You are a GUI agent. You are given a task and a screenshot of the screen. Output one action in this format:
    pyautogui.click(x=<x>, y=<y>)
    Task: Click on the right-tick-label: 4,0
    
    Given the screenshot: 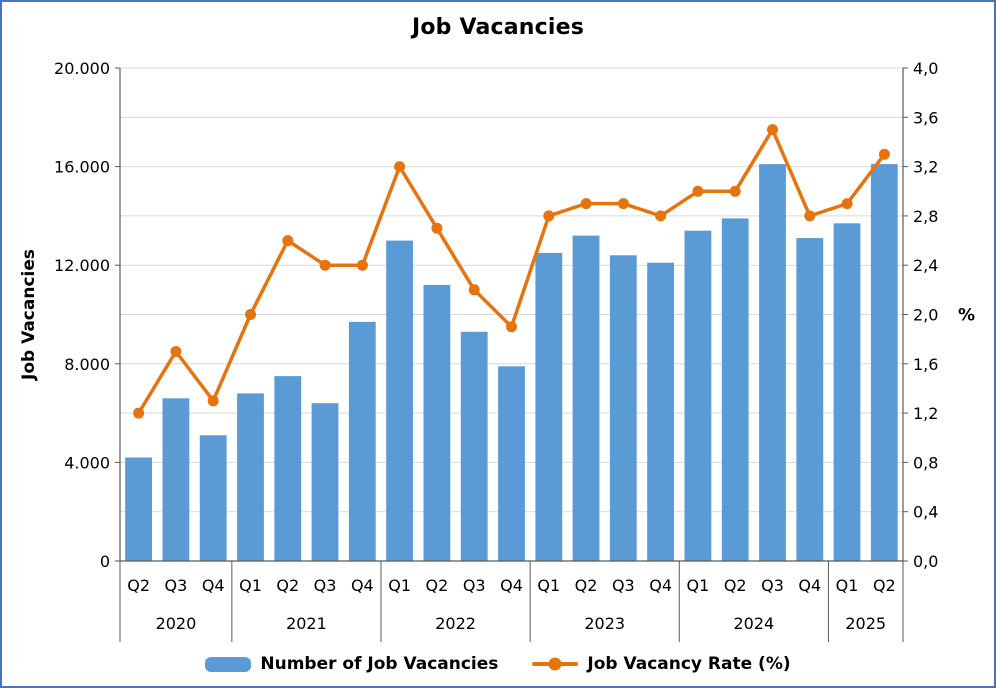 What is the action you would take?
    pyautogui.click(x=925, y=68)
    